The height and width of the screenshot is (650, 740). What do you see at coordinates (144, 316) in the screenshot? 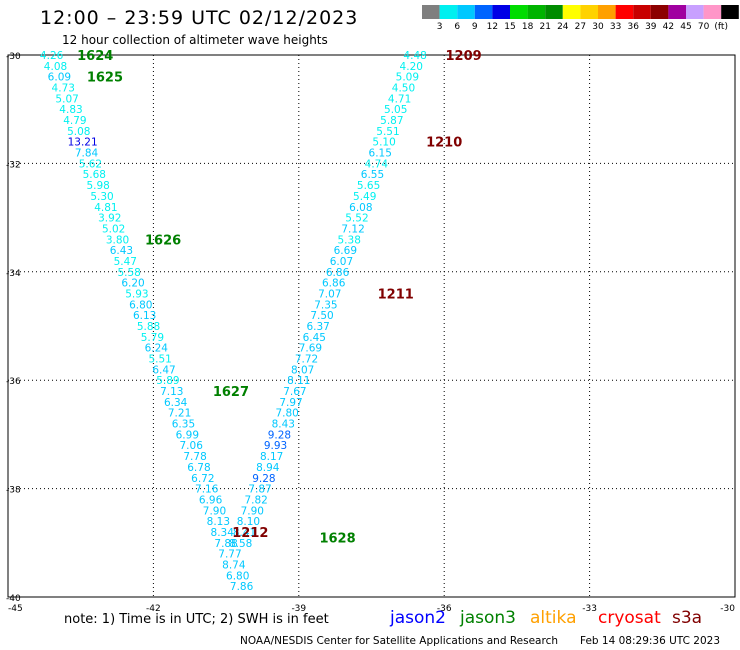
I see `wave-height-value: 6.13` at bounding box center [144, 316].